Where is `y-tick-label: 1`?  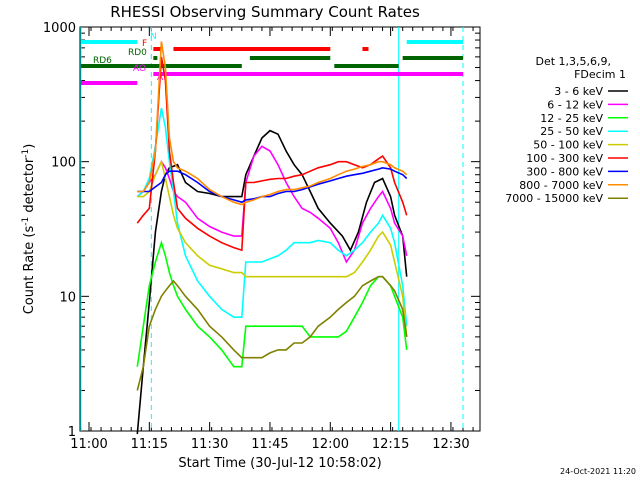 y-tick-label: 1 is located at coordinates (72, 432).